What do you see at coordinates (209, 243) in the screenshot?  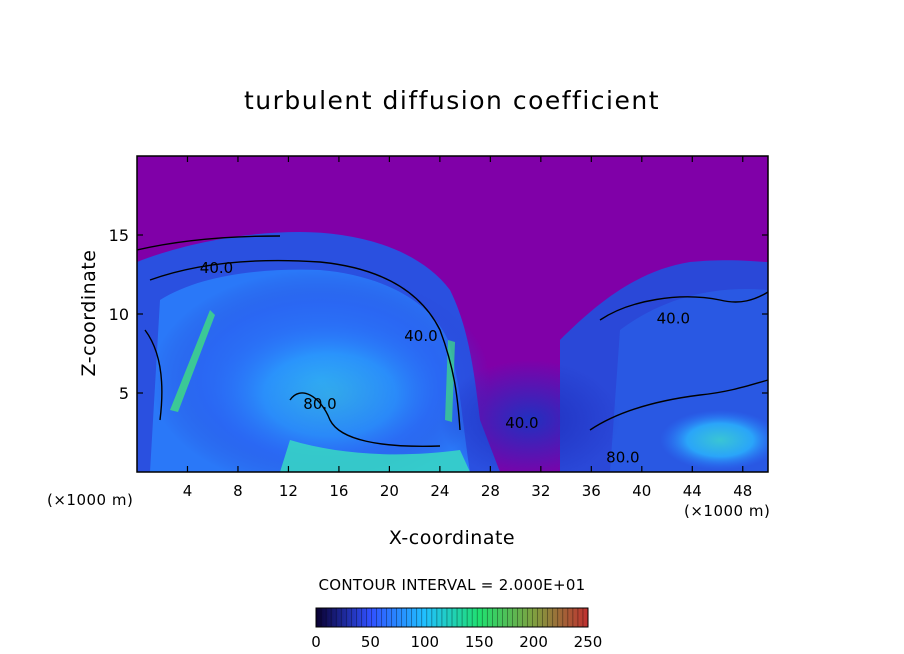 I see `contour-40-outer` at bounding box center [209, 243].